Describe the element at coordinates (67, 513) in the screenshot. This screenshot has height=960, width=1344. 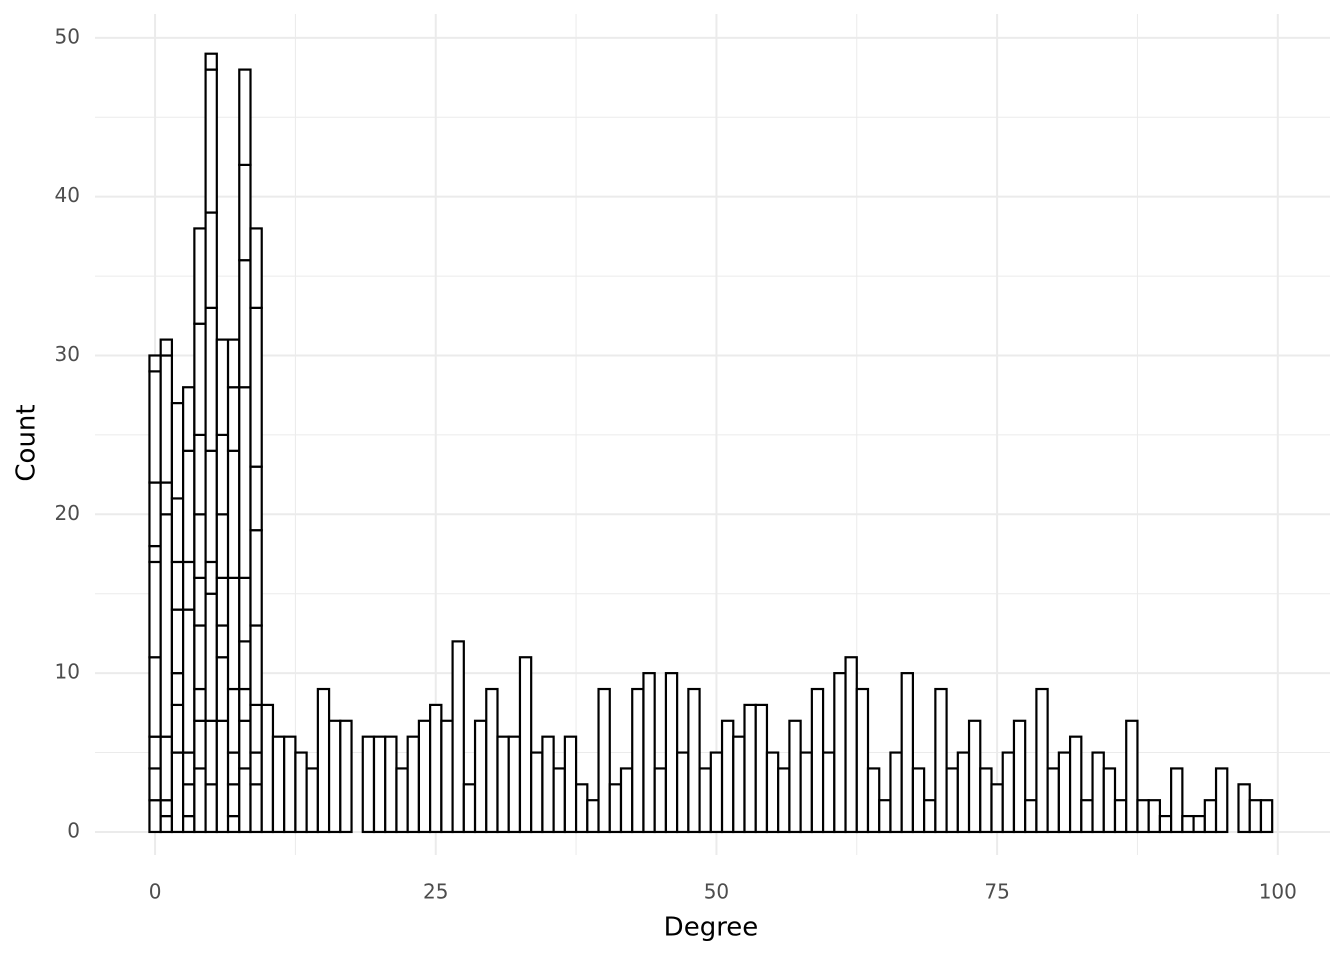
I see `y-tick-label: 20` at that location.